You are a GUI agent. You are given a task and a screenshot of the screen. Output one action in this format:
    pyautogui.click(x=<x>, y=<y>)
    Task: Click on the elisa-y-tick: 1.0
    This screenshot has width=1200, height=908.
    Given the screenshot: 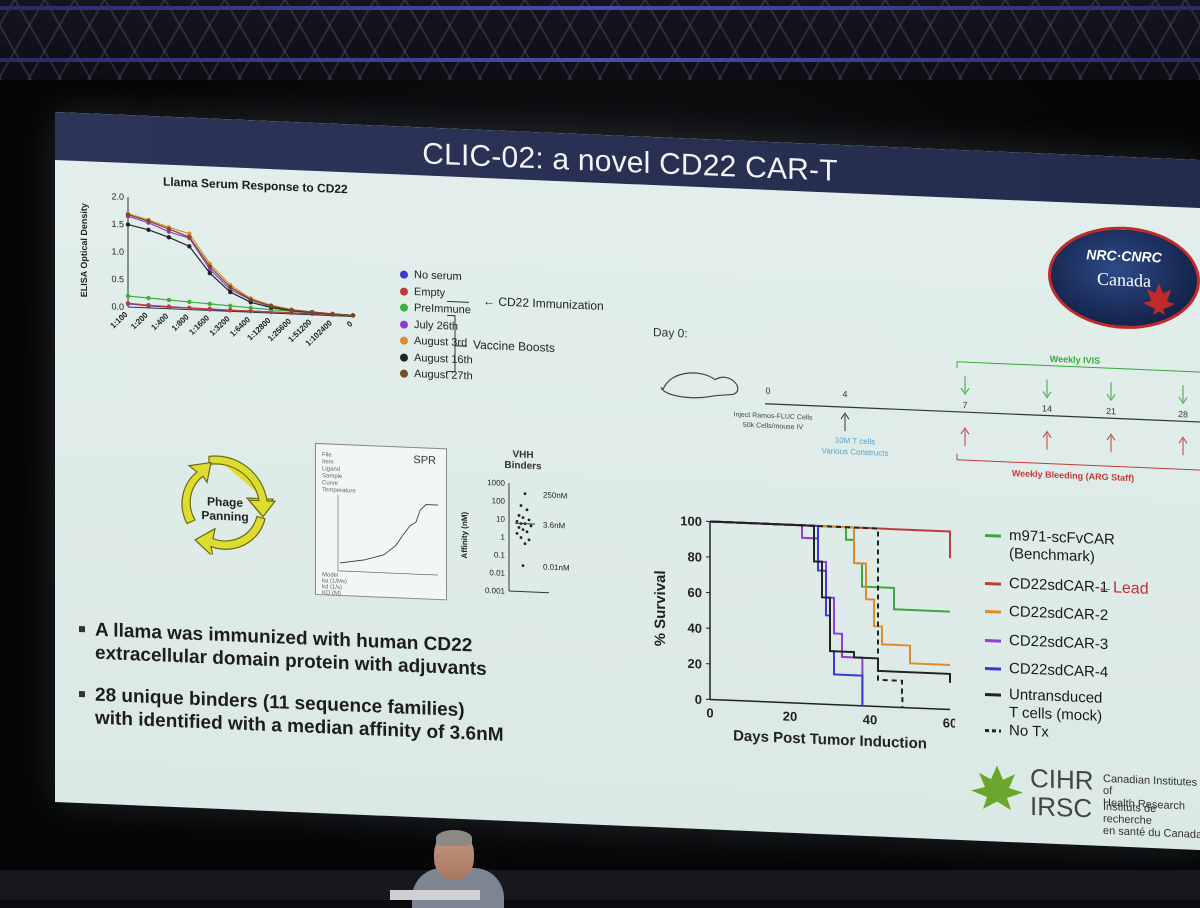 What is the action you would take?
    pyautogui.click(x=117, y=251)
    